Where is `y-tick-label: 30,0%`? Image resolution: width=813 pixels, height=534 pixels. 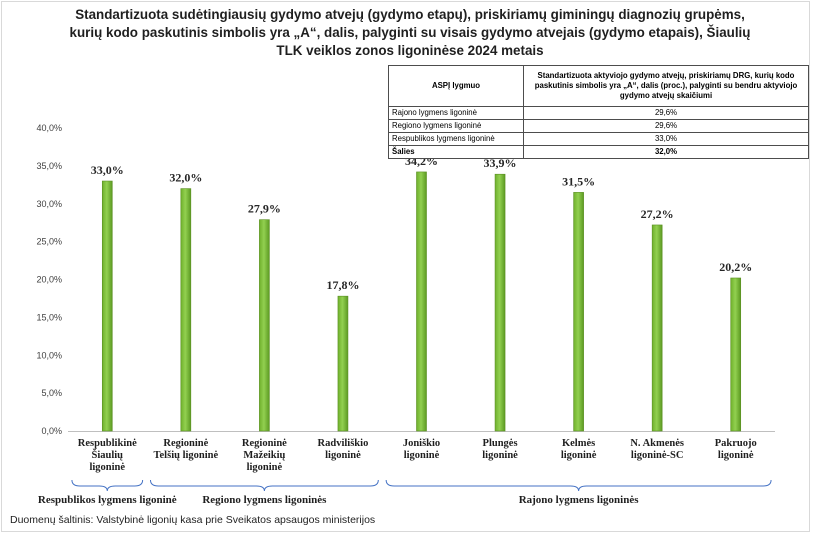
y-tick-label: 30,0% is located at coordinates (49, 204).